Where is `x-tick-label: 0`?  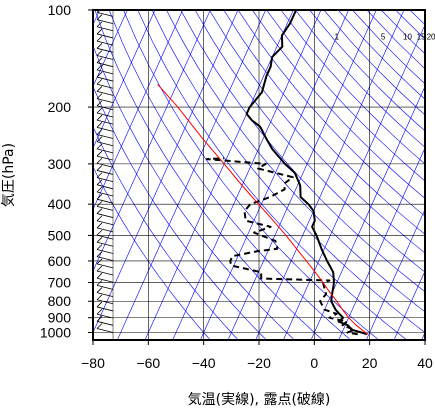 x-tick-label: 0 is located at coordinates (314, 363).